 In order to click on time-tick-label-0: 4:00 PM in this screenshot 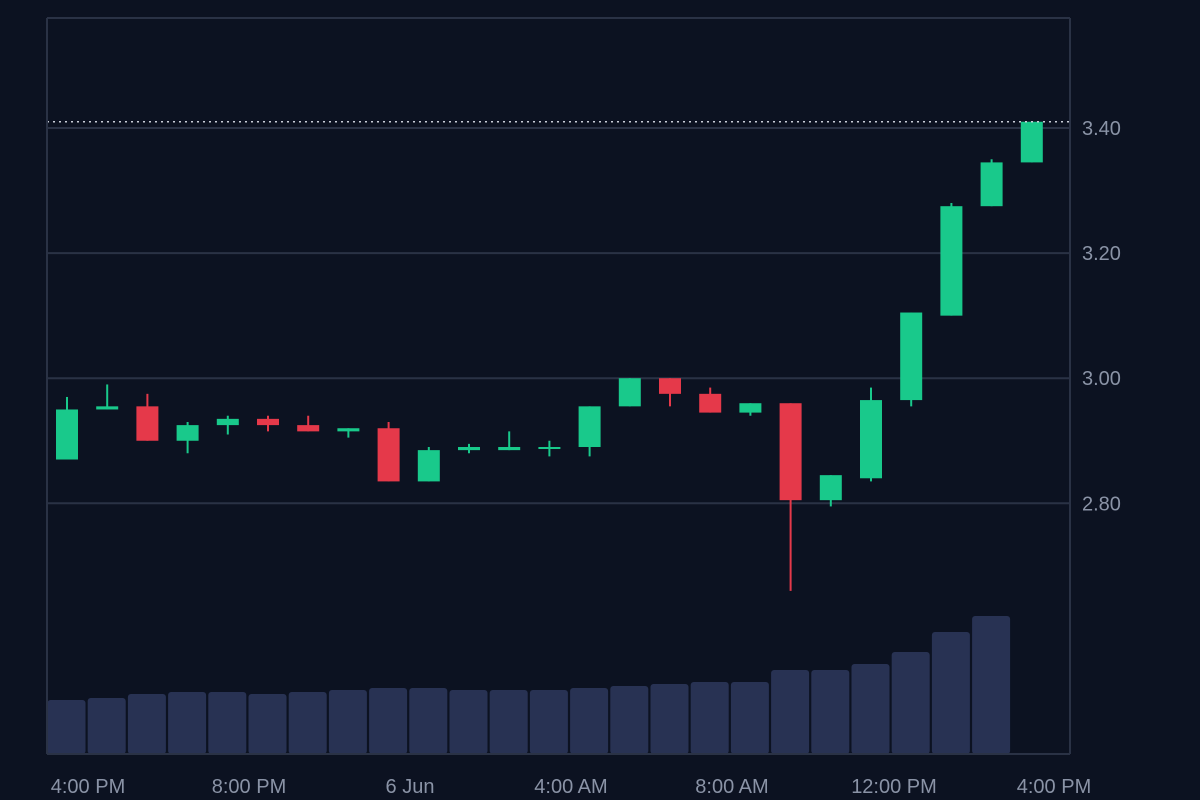, I will do `click(88, 787)`.